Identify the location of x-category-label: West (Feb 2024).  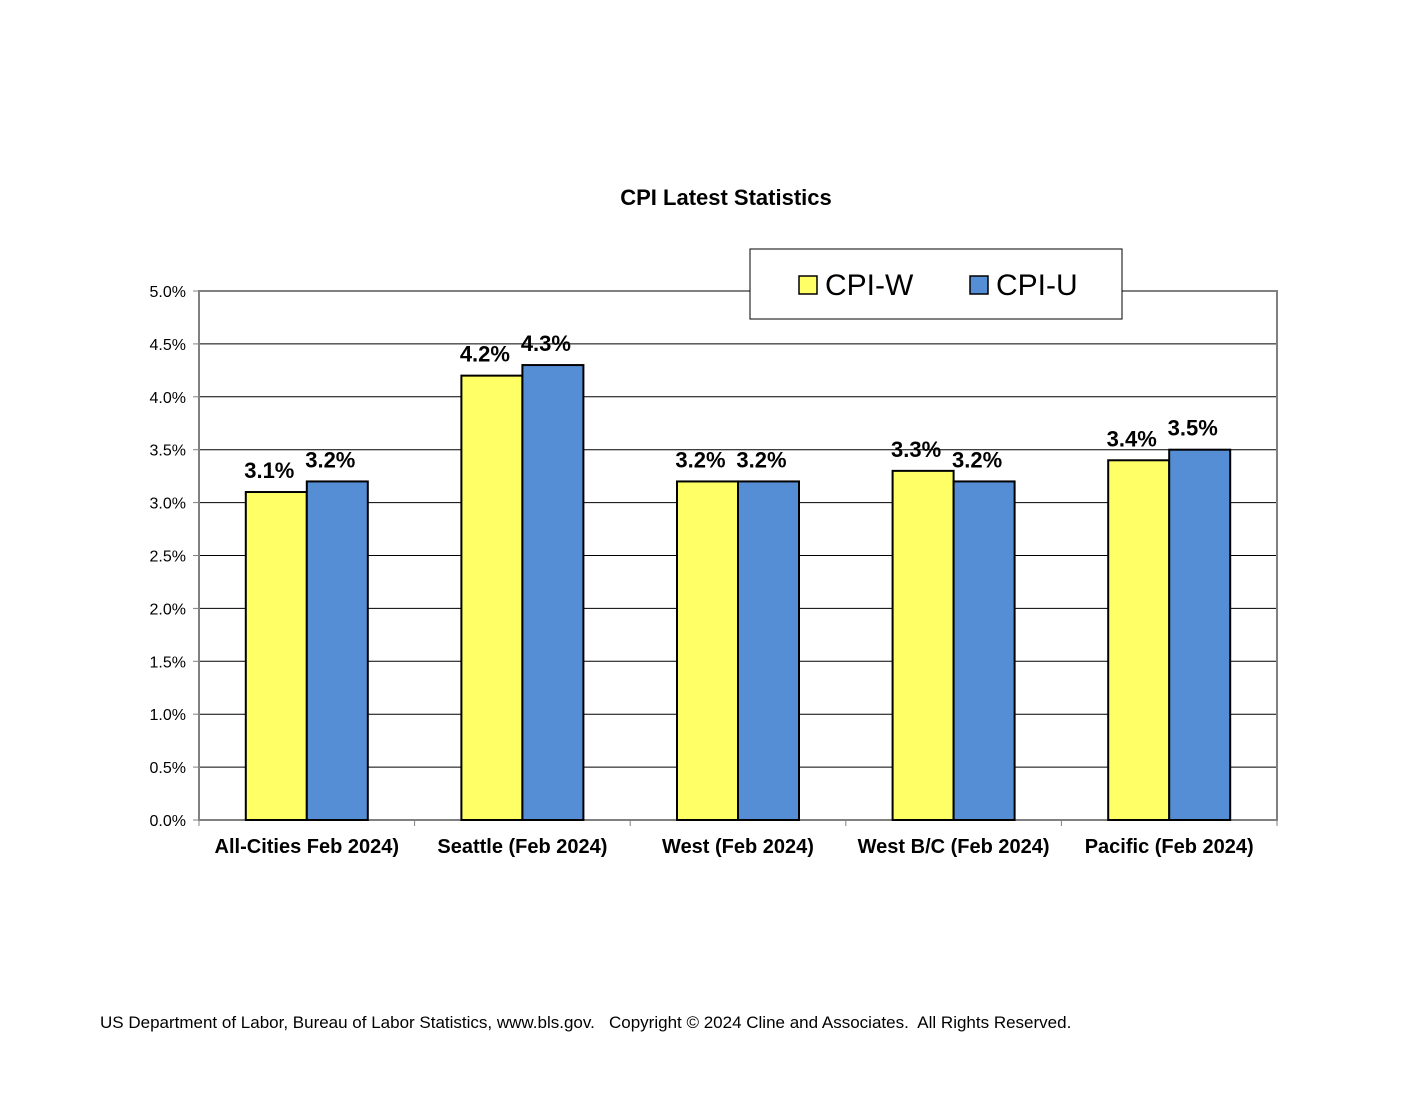
(738, 847).